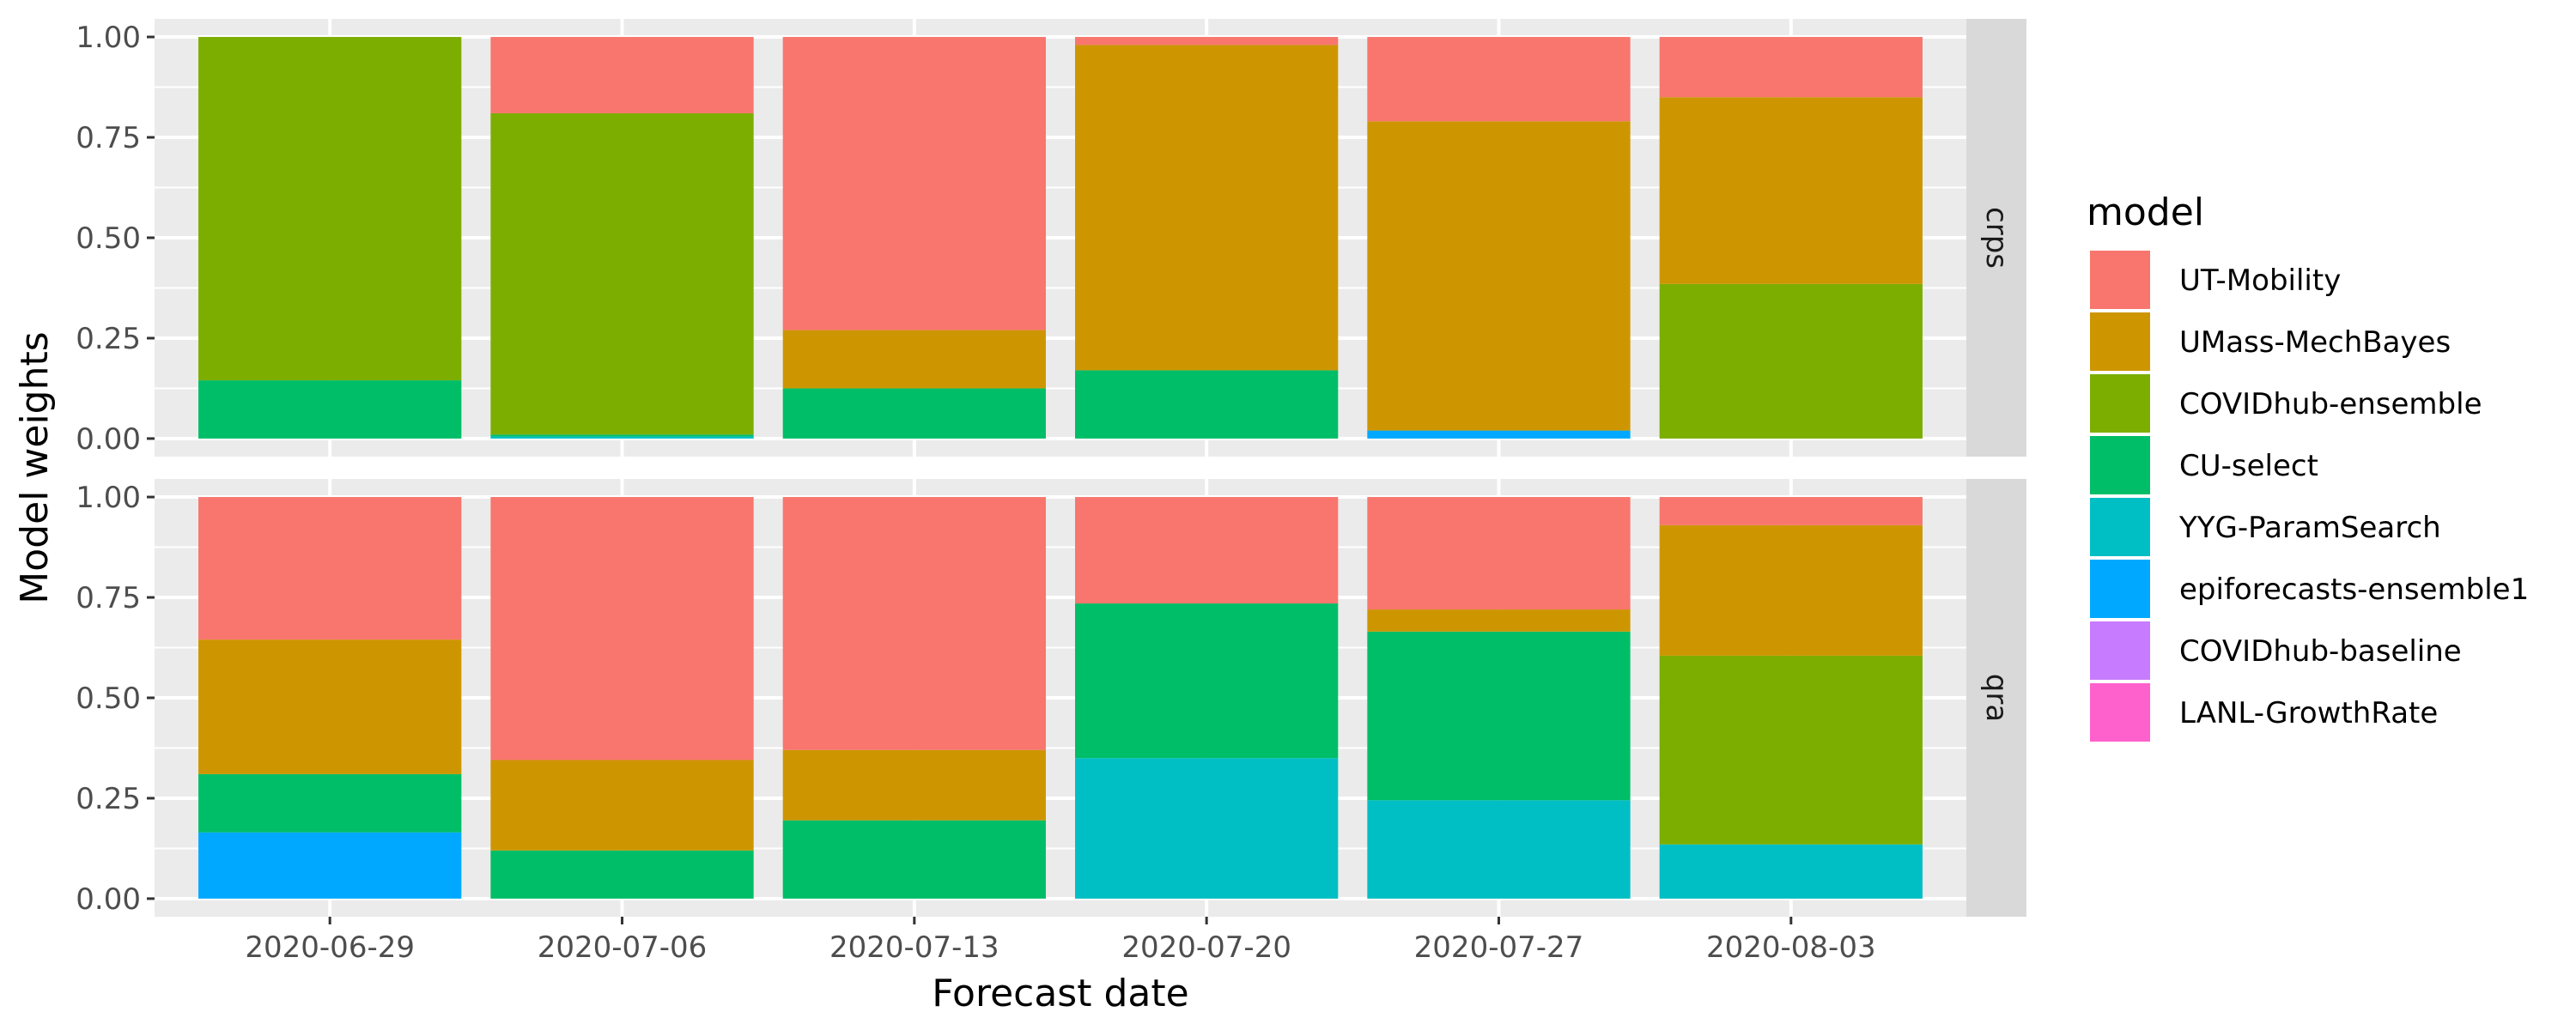 The height and width of the screenshot is (1030, 2576). I want to click on legend-label: COVIDhub-baseline, so click(2320, 651).